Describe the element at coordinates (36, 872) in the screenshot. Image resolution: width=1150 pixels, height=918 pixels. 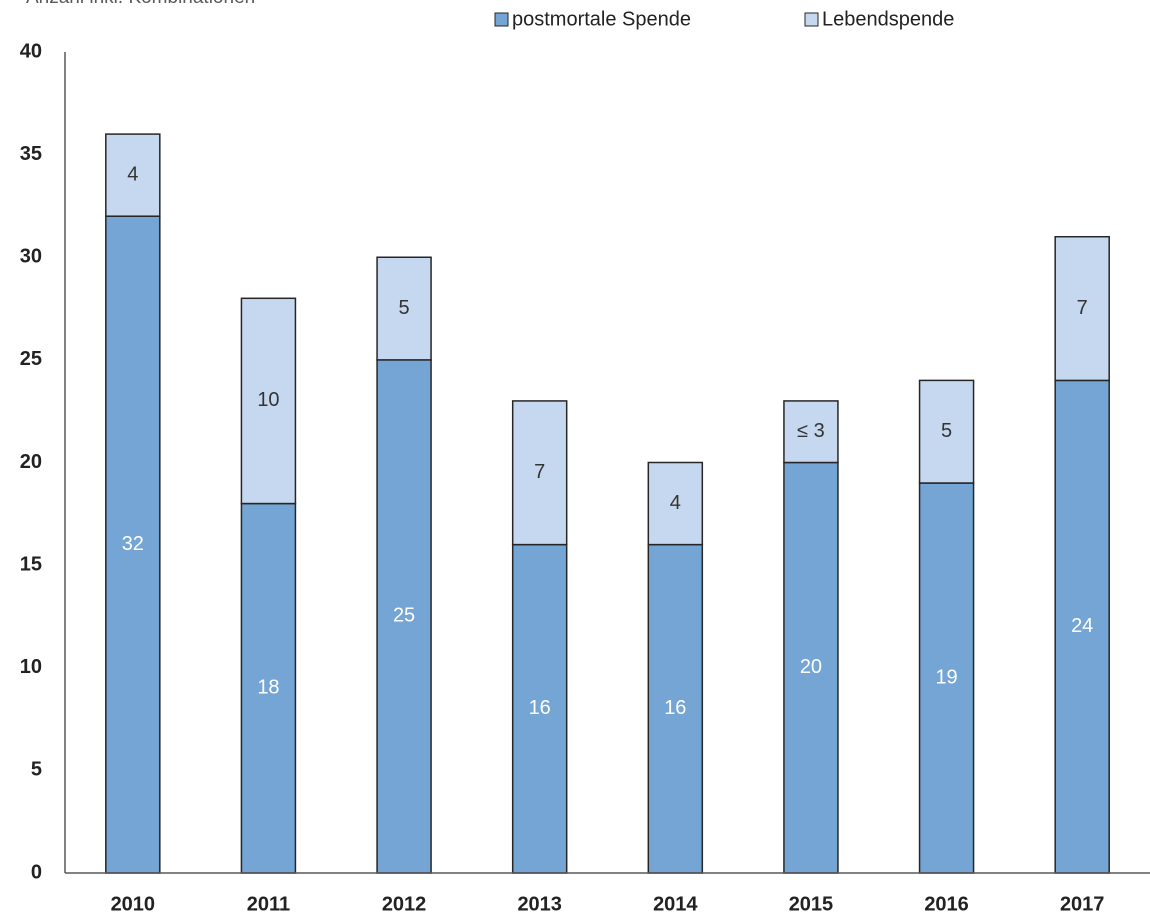
I see `y-tick-label: 0` at that location.